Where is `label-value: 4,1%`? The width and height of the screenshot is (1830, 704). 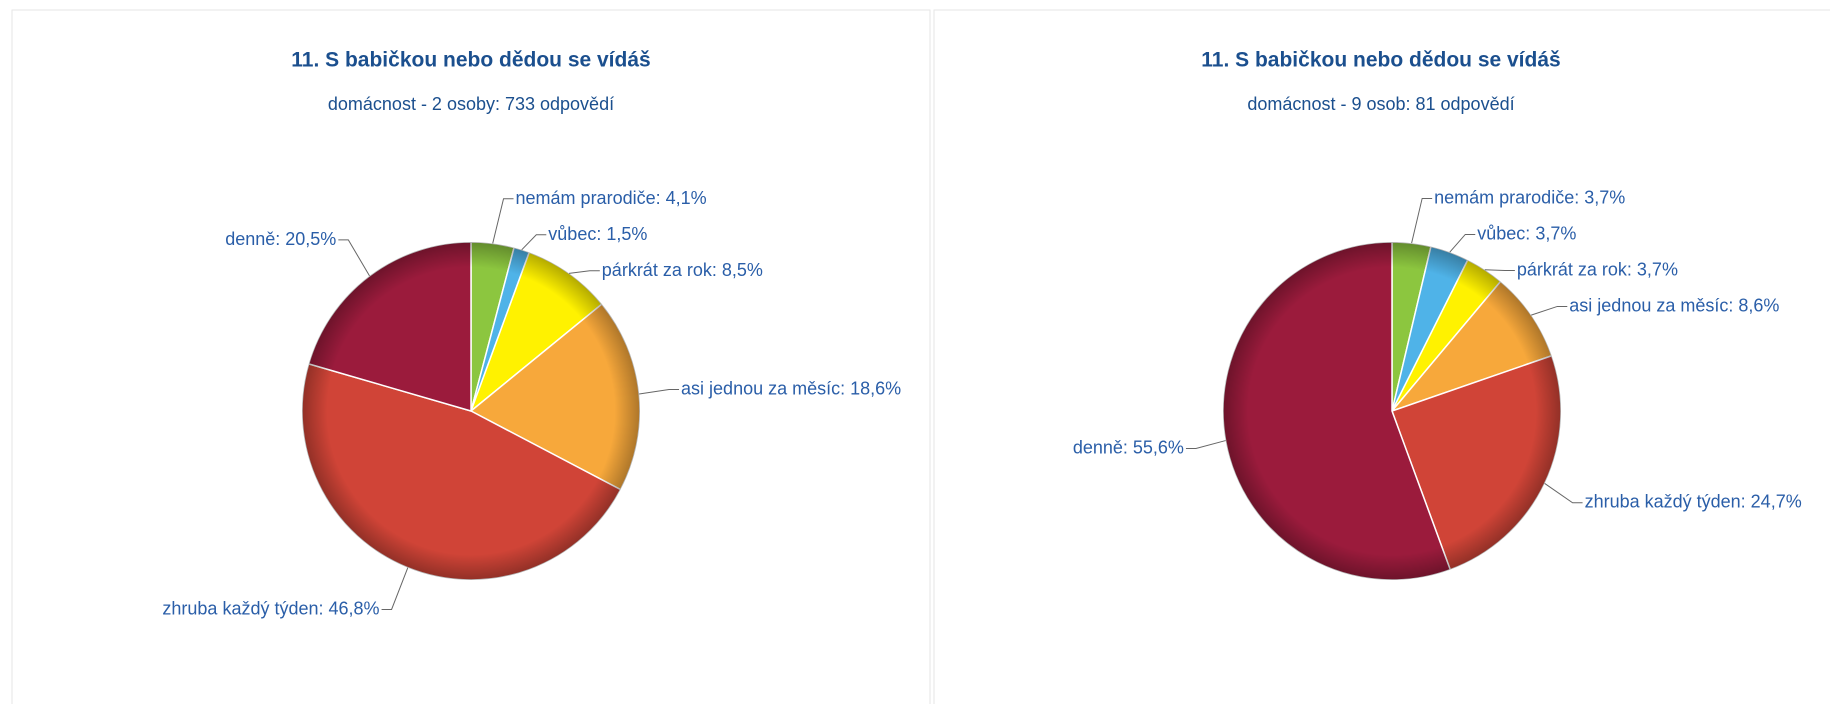
label-value: 4,1% is located at coordinates (686, 198).